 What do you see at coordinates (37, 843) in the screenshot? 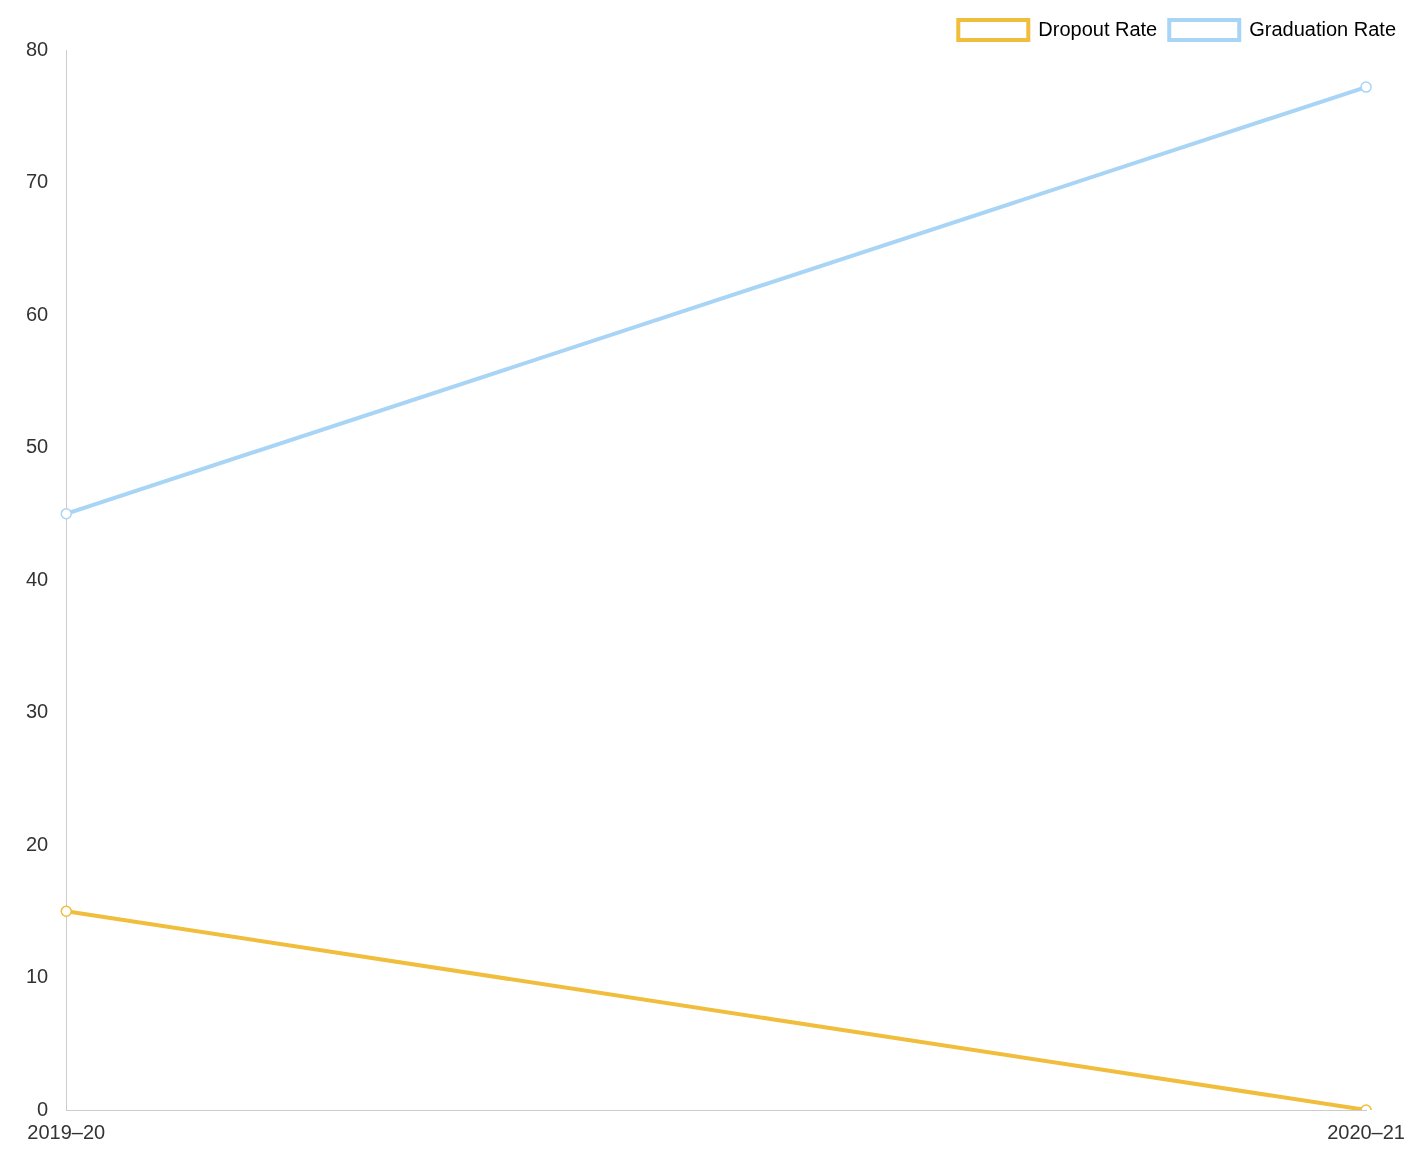
I see `y-tick-label: 20` at bounding box center [37, 843].